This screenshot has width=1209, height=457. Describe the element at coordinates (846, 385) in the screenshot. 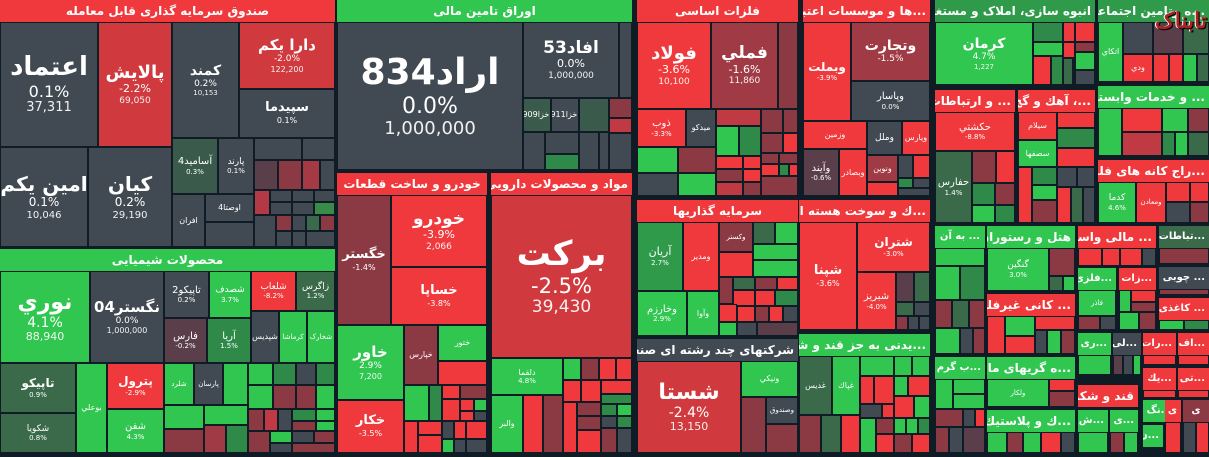

I see `stock-tile: غپاك` at that location.